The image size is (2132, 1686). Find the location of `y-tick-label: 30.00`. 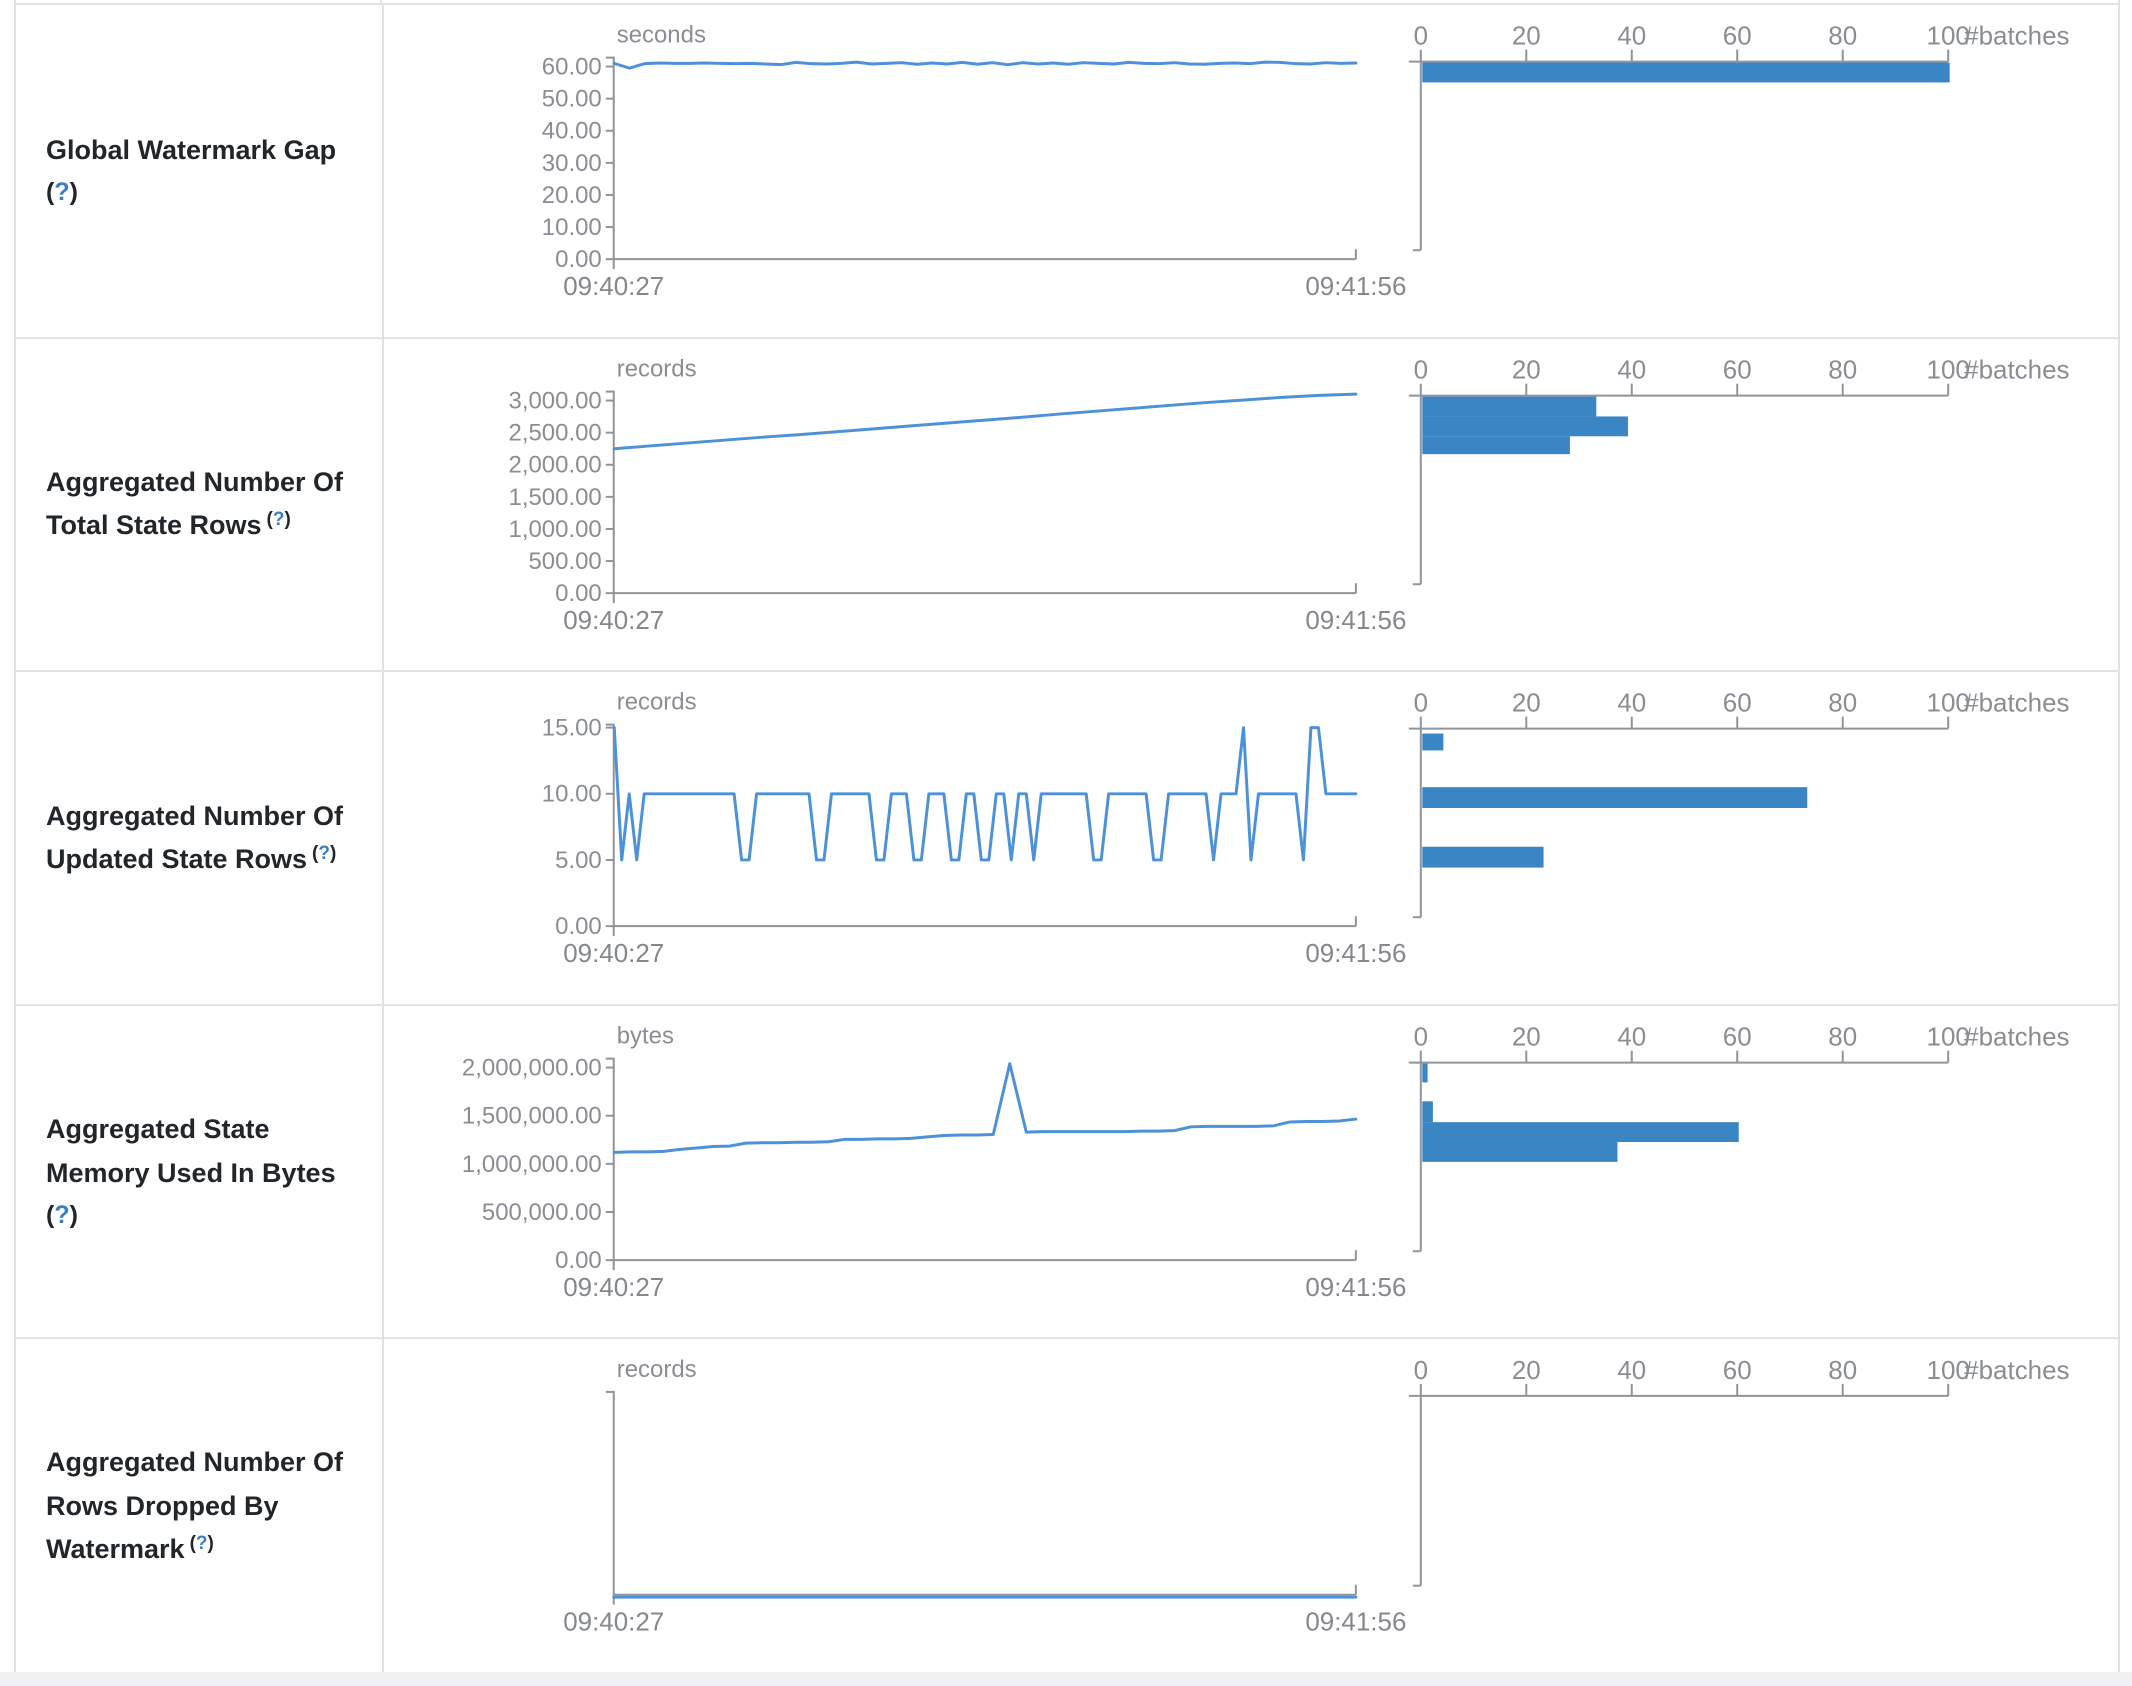

y-tick-label: 30.00 is located at coordinates (572, 163).